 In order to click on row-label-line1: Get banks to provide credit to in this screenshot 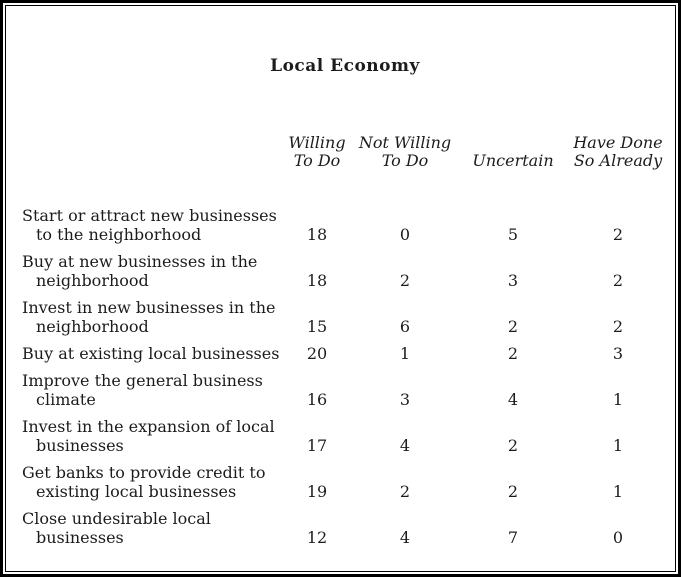, I will do `click(144, 472)`.